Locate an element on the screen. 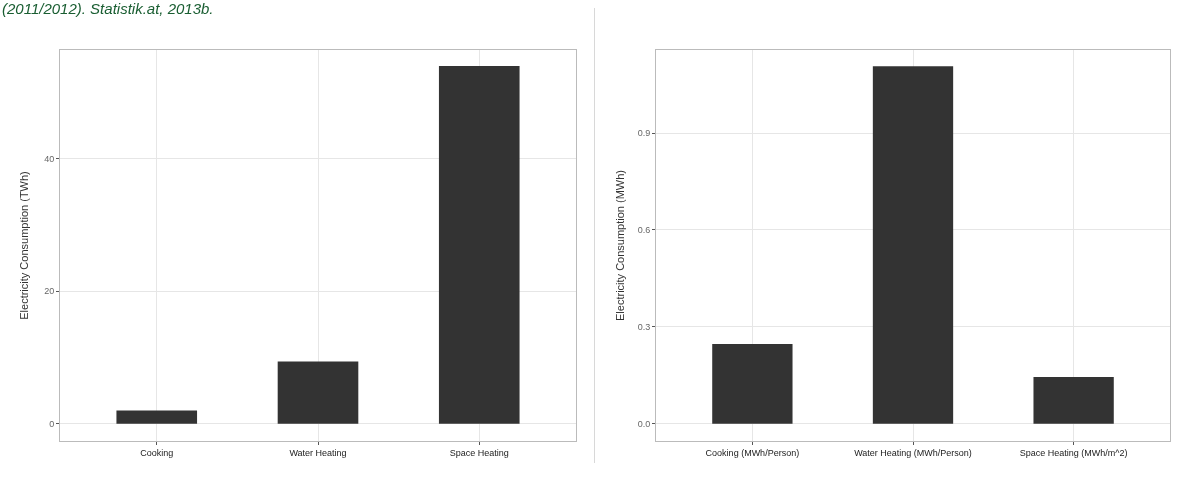 This screenshot has width=1184, height=491. y-tick-label: 0 is located at coordinates (52, 423).